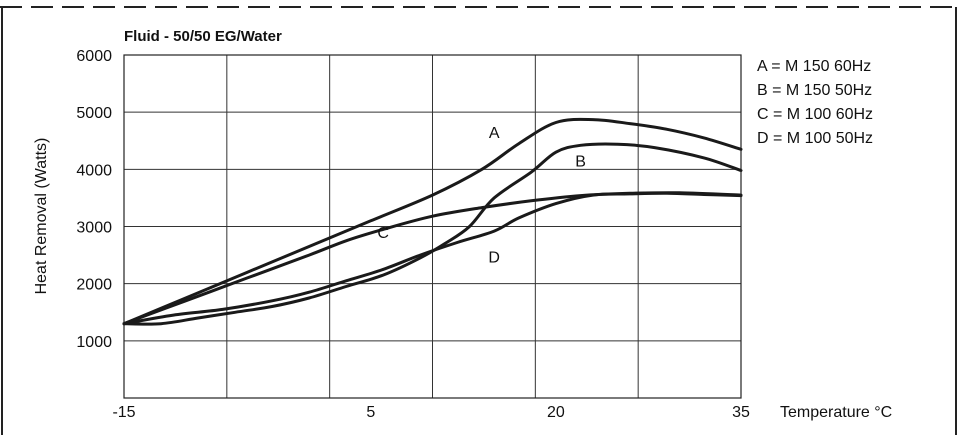 The width and height of the screenshot is (958, 435). I want to click on x-axis-label: Temperature °C, so click(836, 412).